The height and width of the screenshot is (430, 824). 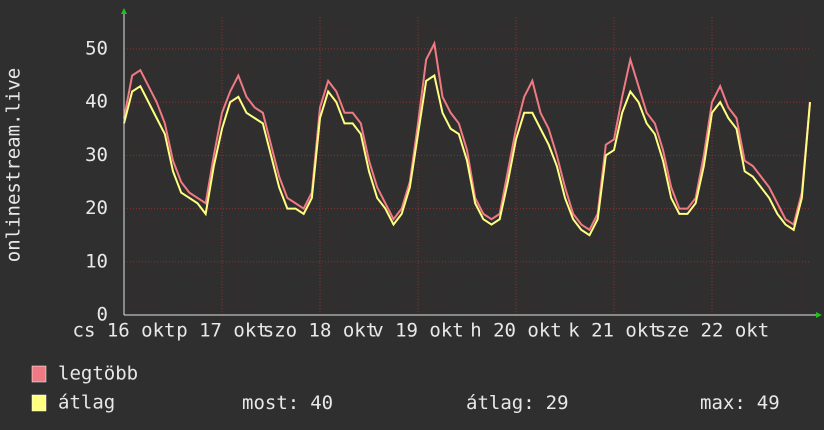 I want to click on x-tick-label: h 20 okt, so click(x=516, y=331).